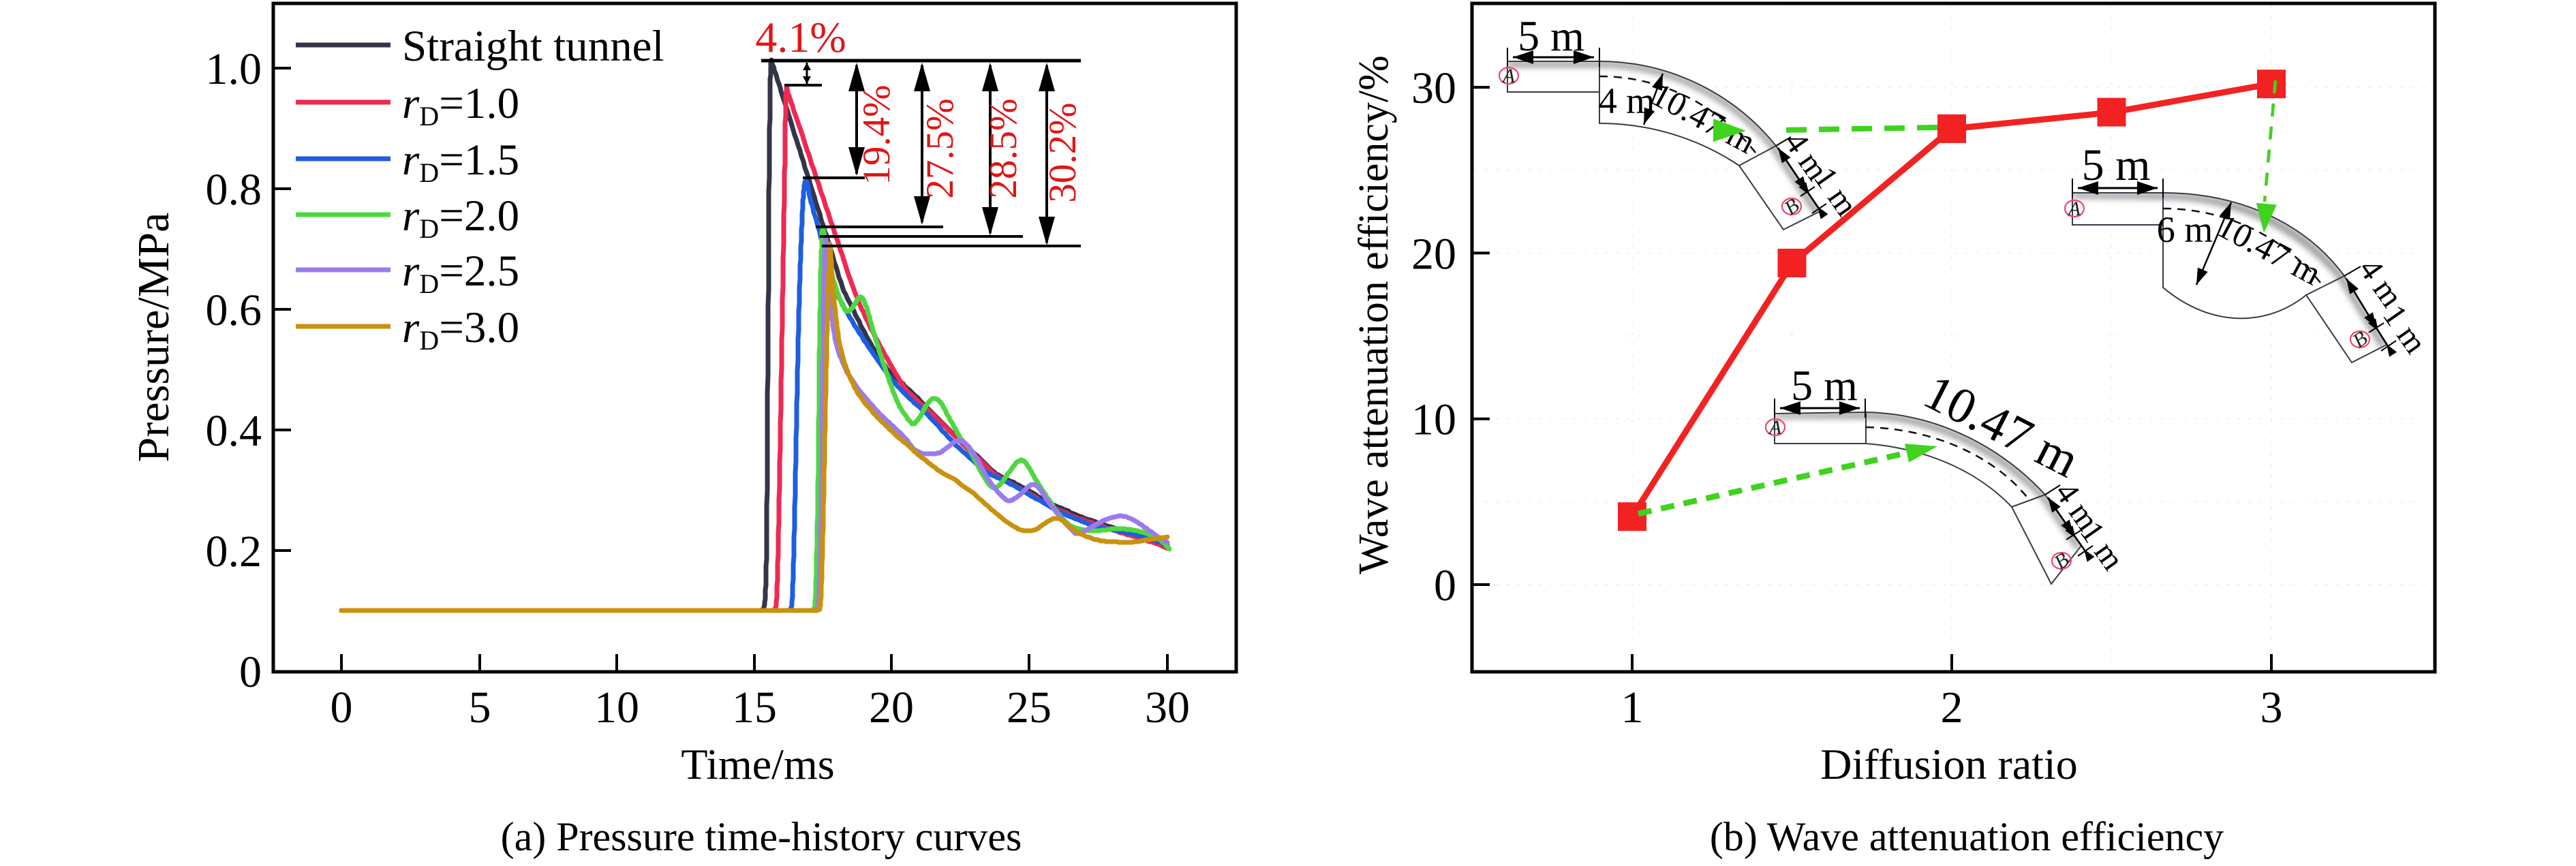 The image size is (2576, 866). I want to click on svg-text: 30.2%, so click(1062, 152).